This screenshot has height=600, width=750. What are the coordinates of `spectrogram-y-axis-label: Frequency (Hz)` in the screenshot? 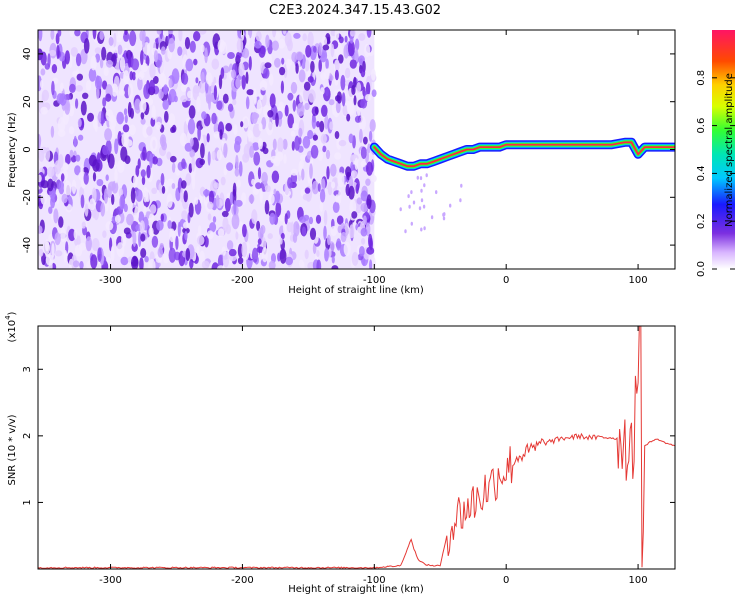 It's located at (12, 150).